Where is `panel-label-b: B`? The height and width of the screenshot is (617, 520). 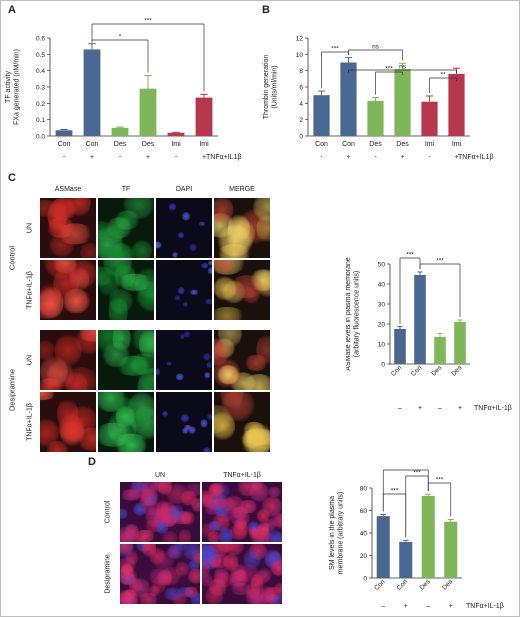 panel-label-b: B is located at coordinates (266, 10).